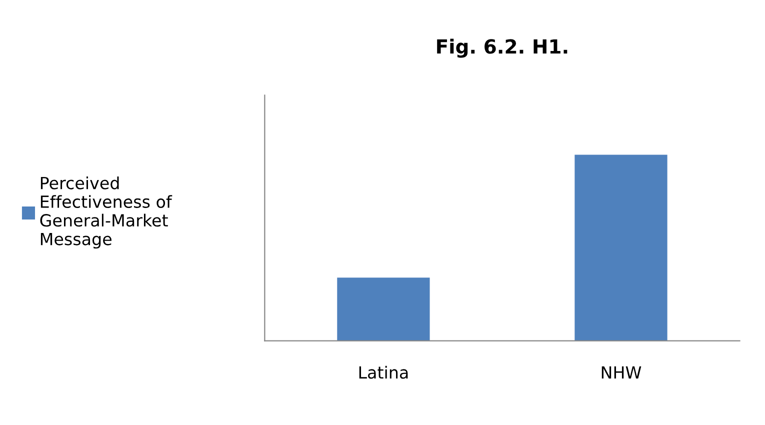 The image size is (765, 425). Describe the element at coordinates (106, 212) in the screenshot. I see `legend-label: Perceived Effectiveness of General-Market Message` at that location.